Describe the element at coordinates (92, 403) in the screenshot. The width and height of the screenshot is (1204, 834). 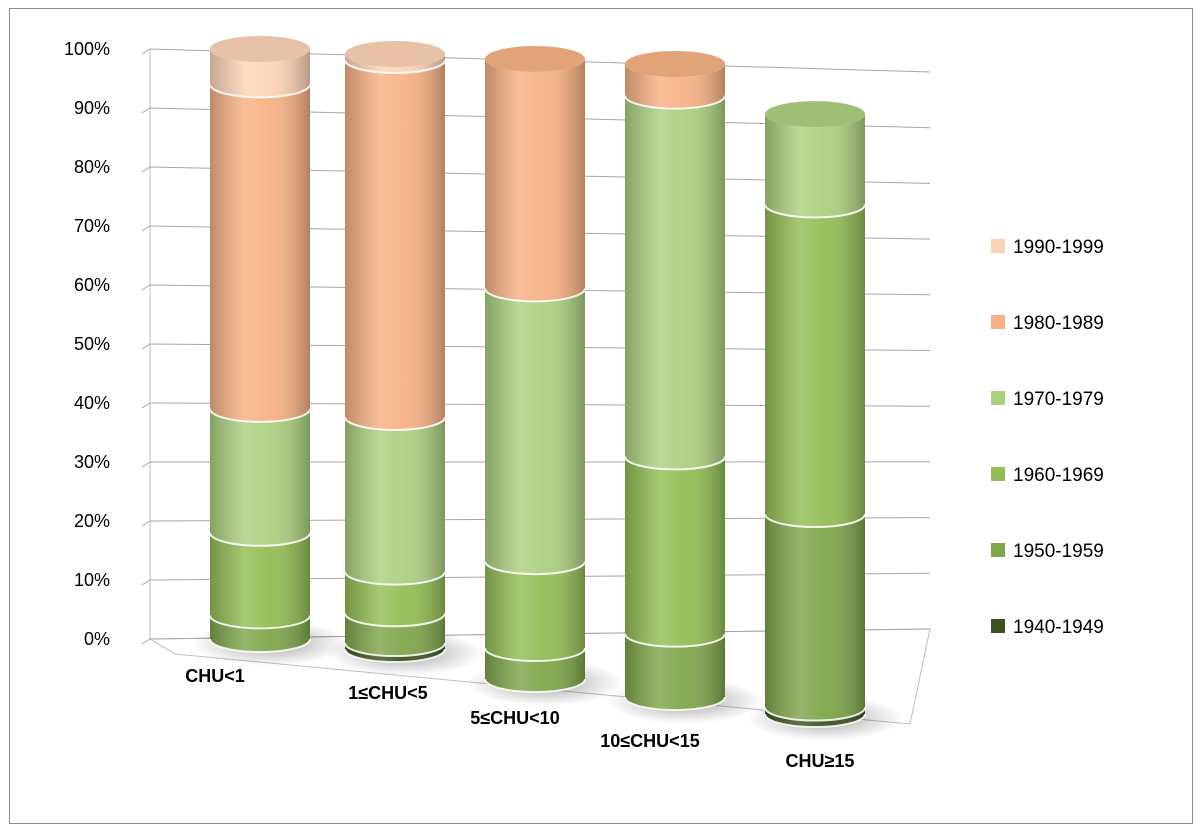
I see `y-tick-label: 40%` at that location.